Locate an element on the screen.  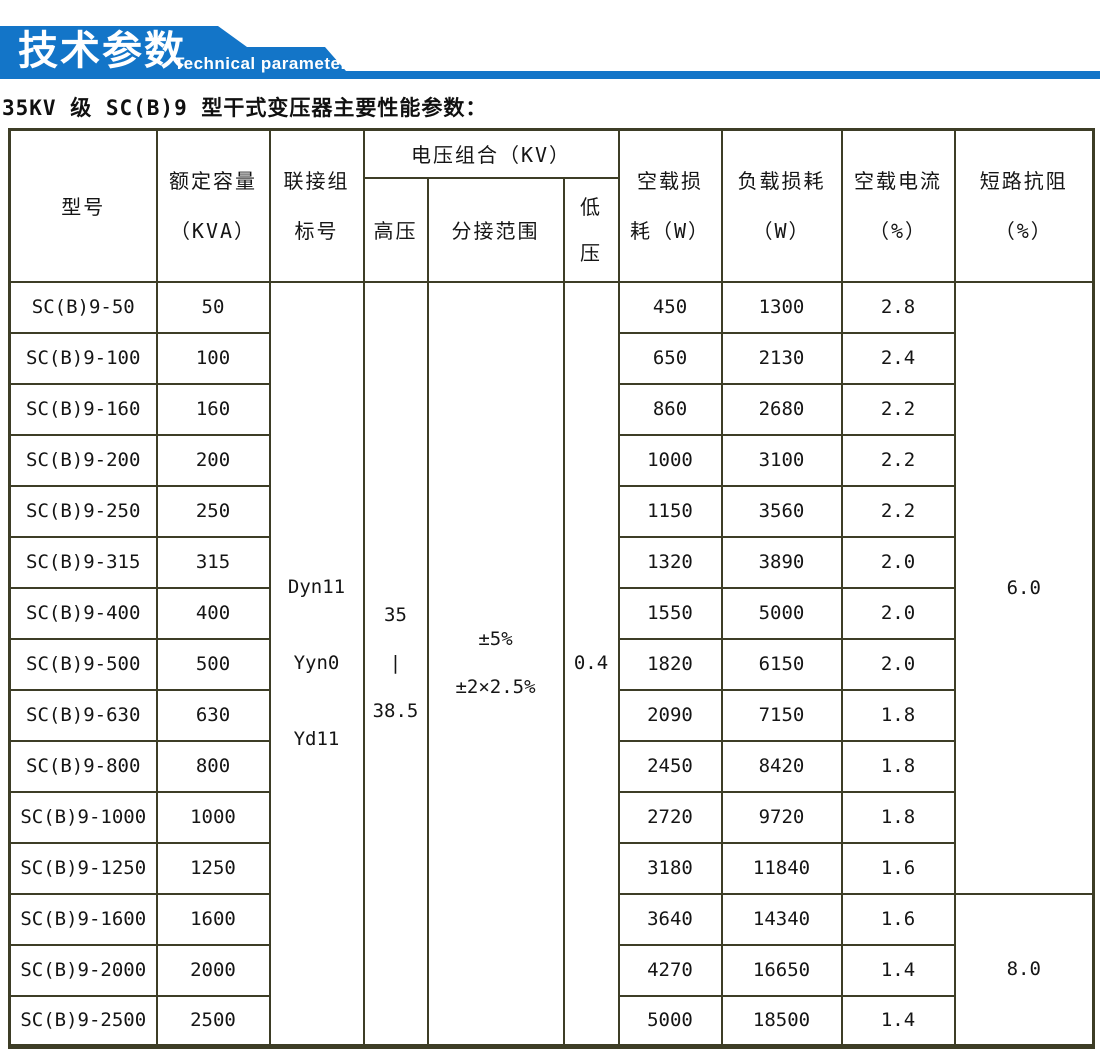
no-load-current-cell: 2.8 is located at coordinates (898, 307).